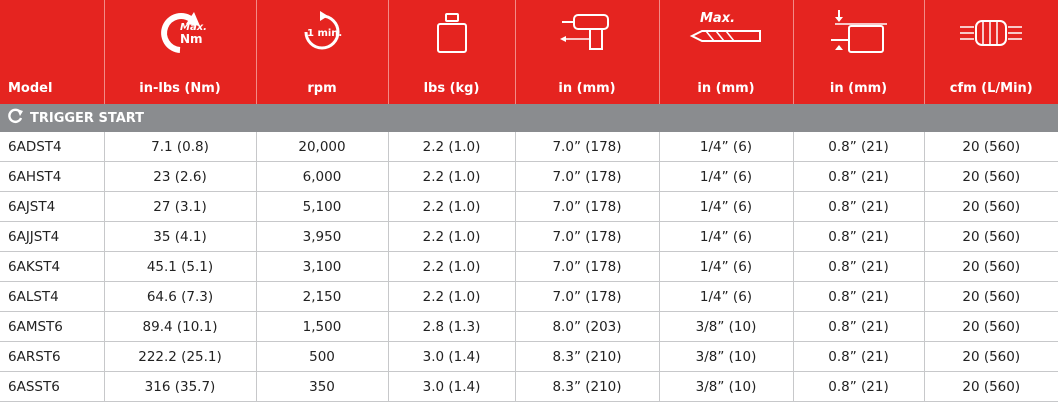 The image size is (1059, 402). What do you see at coordinates (191, 39) in the screenshot?
I see `torque-icon-unit-text: Nm` at bounding box center [191, 39].